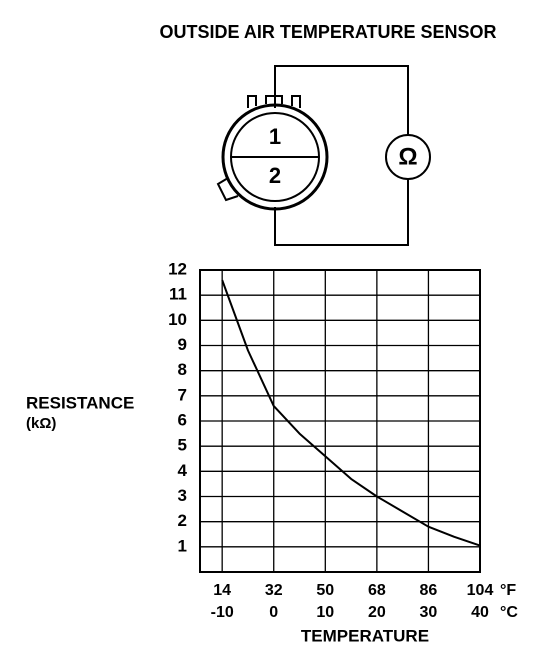  I want to click on pin-label: 2, so click(275, 175).